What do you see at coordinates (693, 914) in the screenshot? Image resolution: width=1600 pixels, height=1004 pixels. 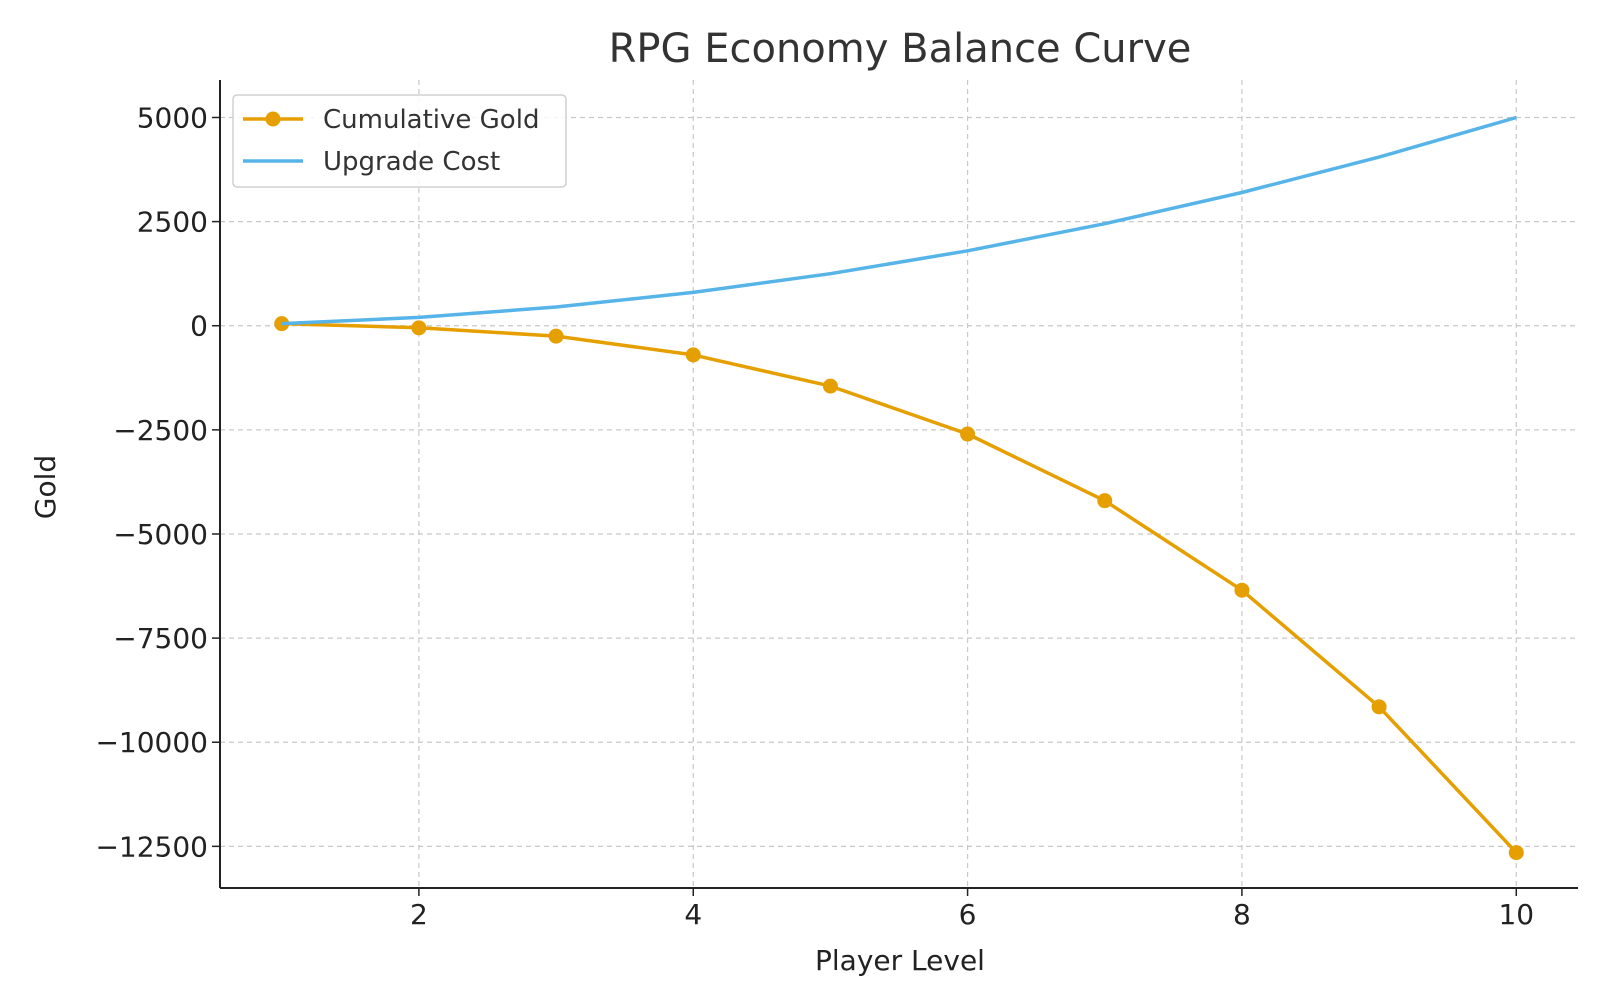 I see `x-tick-label: 4` at bounding box center [693, 914].